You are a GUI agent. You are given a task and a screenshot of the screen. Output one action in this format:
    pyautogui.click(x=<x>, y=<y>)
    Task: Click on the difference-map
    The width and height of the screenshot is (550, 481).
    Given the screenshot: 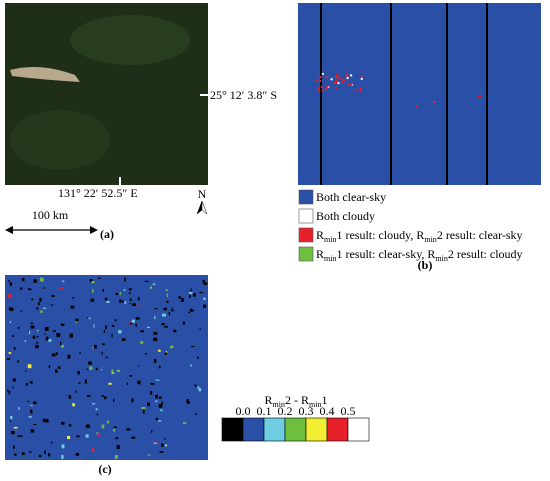 What is the action you would take?
    pyautogui.click(x=106, y=367)
    